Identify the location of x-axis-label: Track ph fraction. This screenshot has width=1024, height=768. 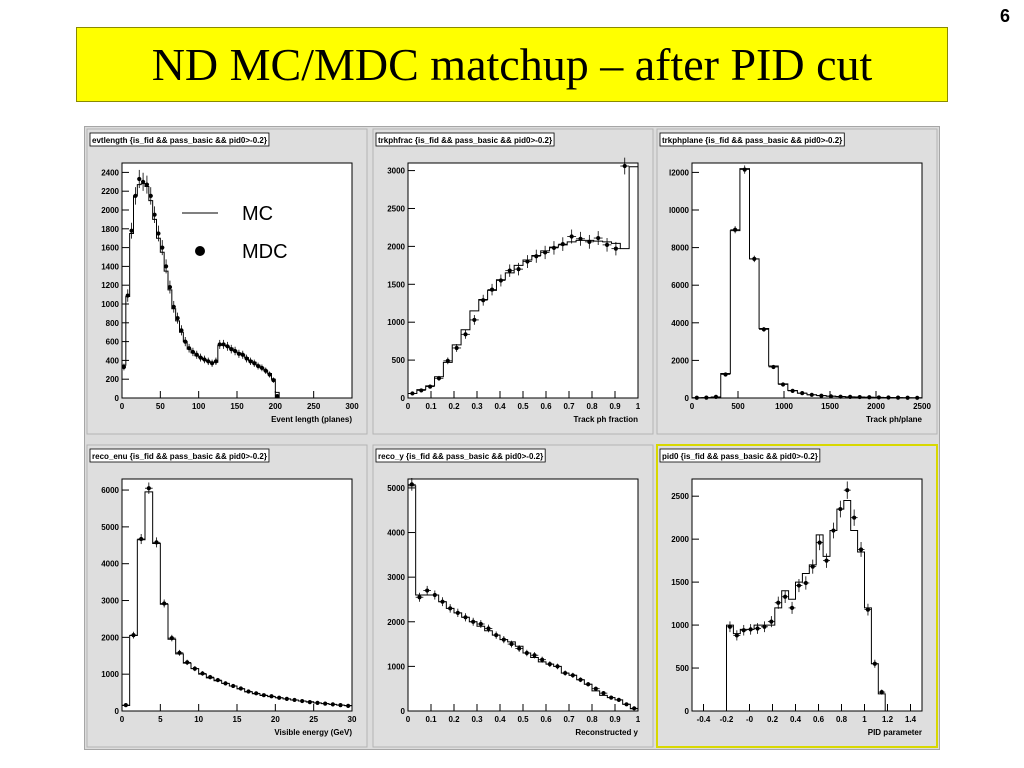
(606, 419).